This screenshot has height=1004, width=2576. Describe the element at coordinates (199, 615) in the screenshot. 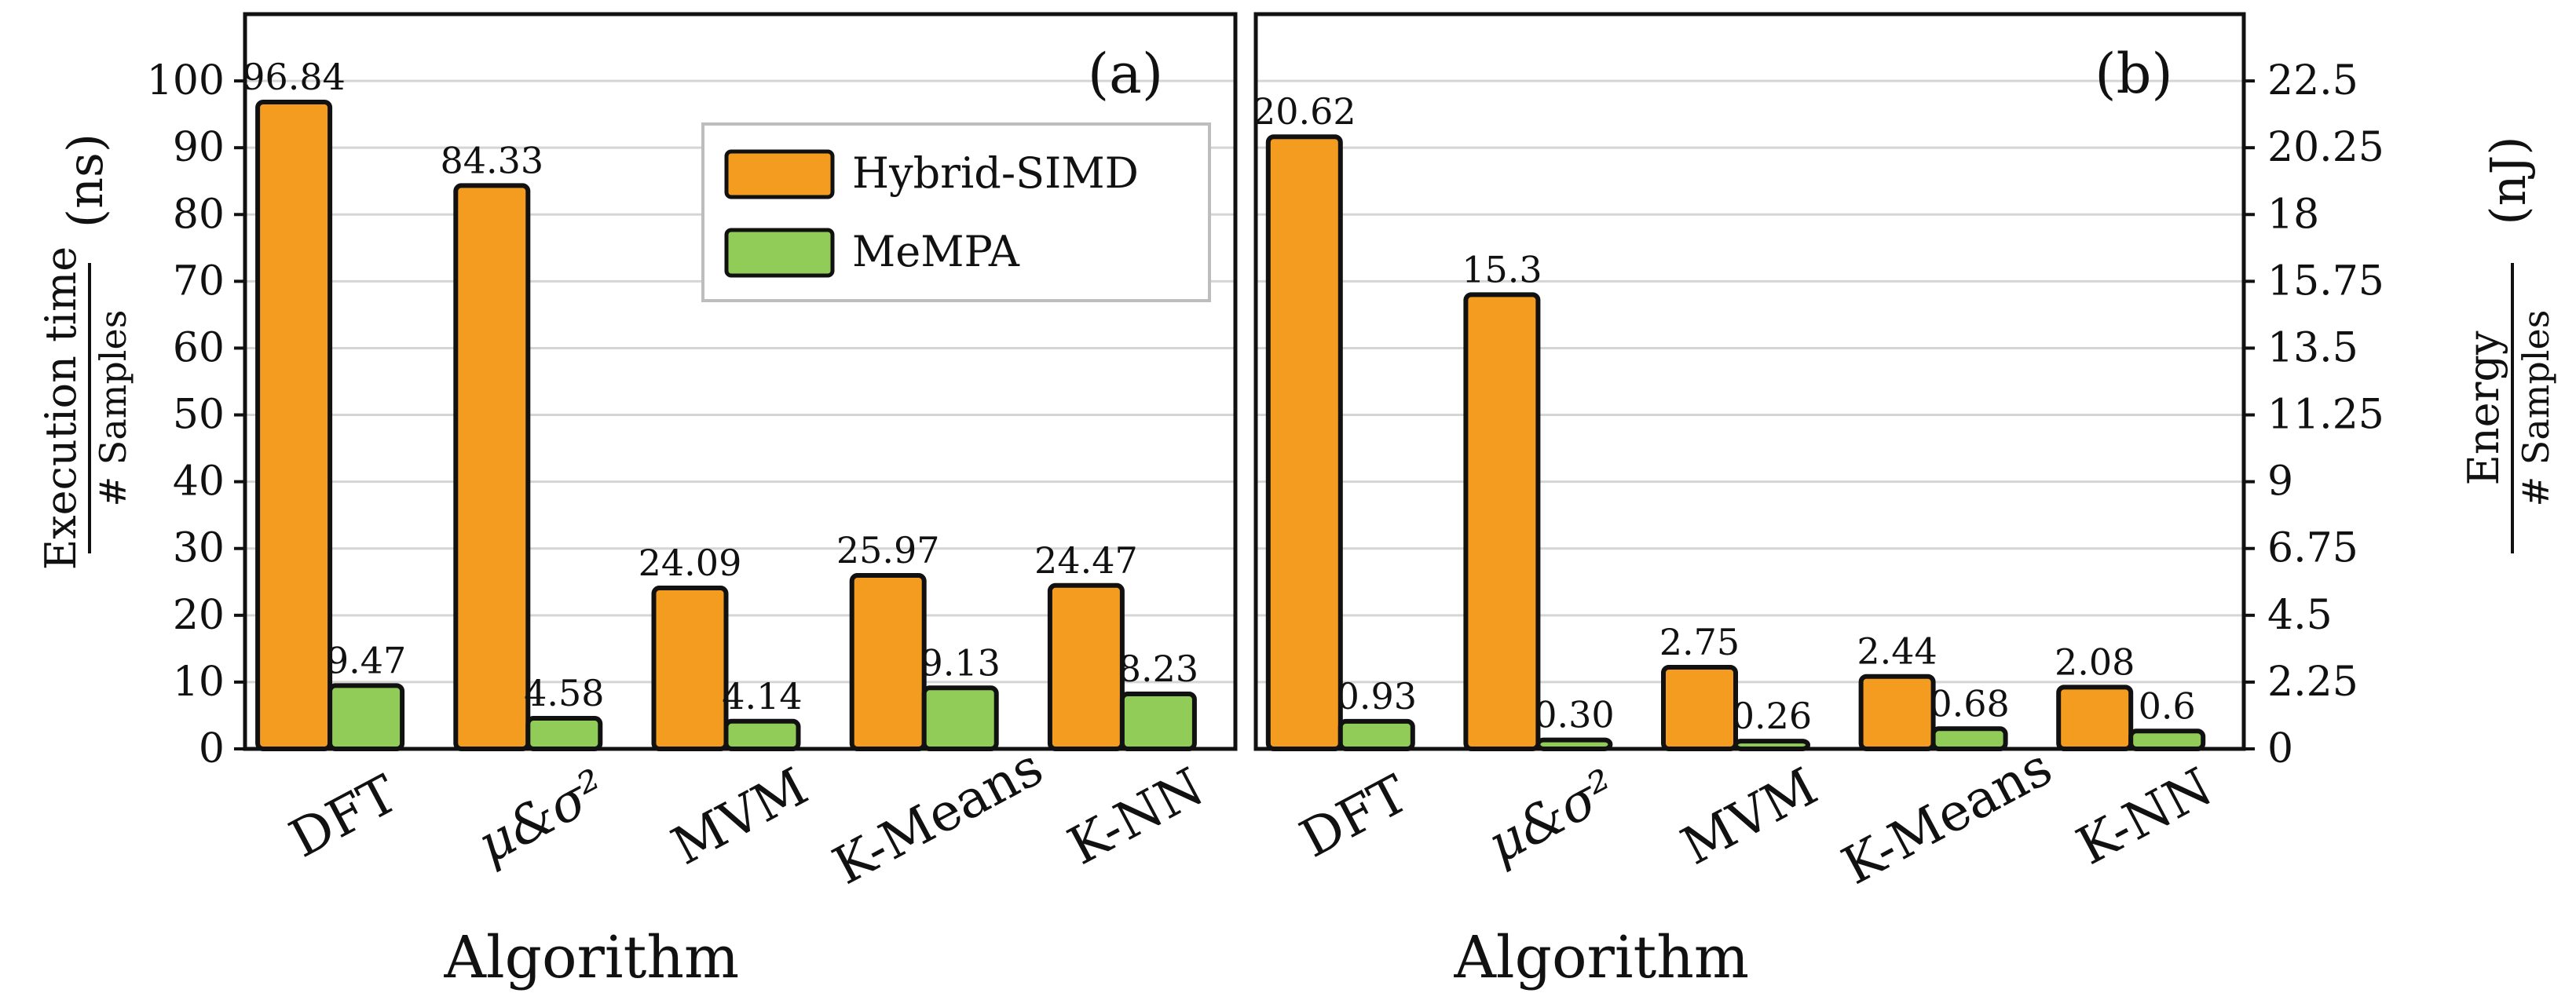

I see `y-tick-label: 20` at that location.